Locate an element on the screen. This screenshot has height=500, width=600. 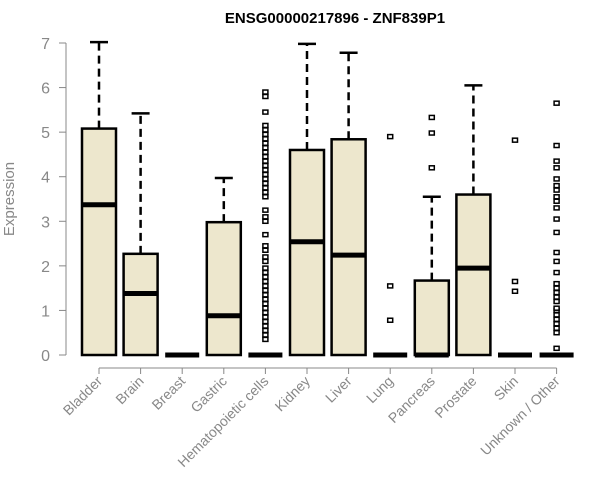
x-tick-label: Brain is located at coordinates (129, 390).